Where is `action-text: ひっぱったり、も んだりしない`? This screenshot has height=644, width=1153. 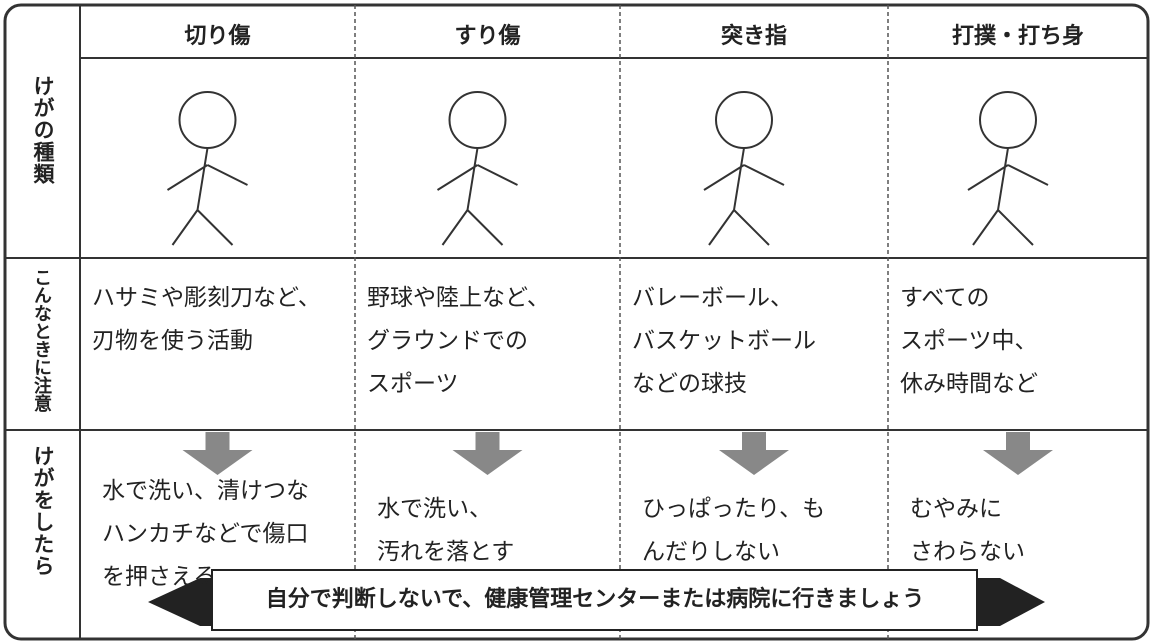 action-text: ひっぱったり、も んだりしない is located at coordinates (733, 531).